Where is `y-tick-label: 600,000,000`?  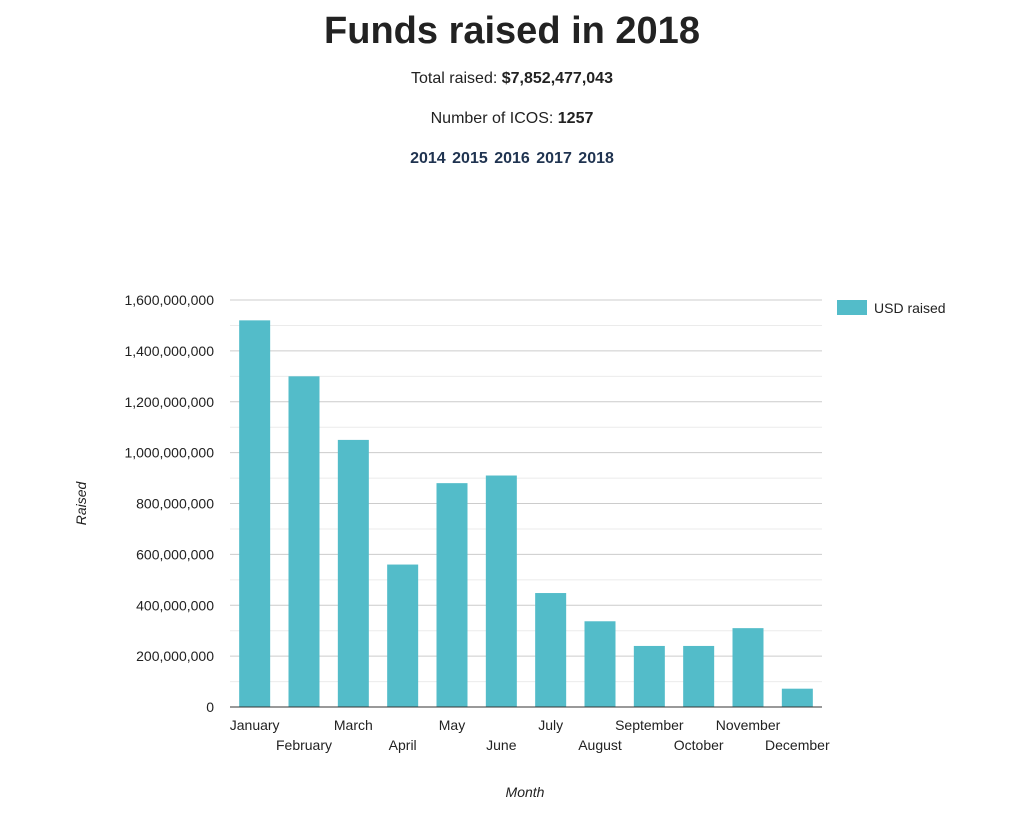 y-tick-label: 600,000,000 is located at coordinates (175, 554).